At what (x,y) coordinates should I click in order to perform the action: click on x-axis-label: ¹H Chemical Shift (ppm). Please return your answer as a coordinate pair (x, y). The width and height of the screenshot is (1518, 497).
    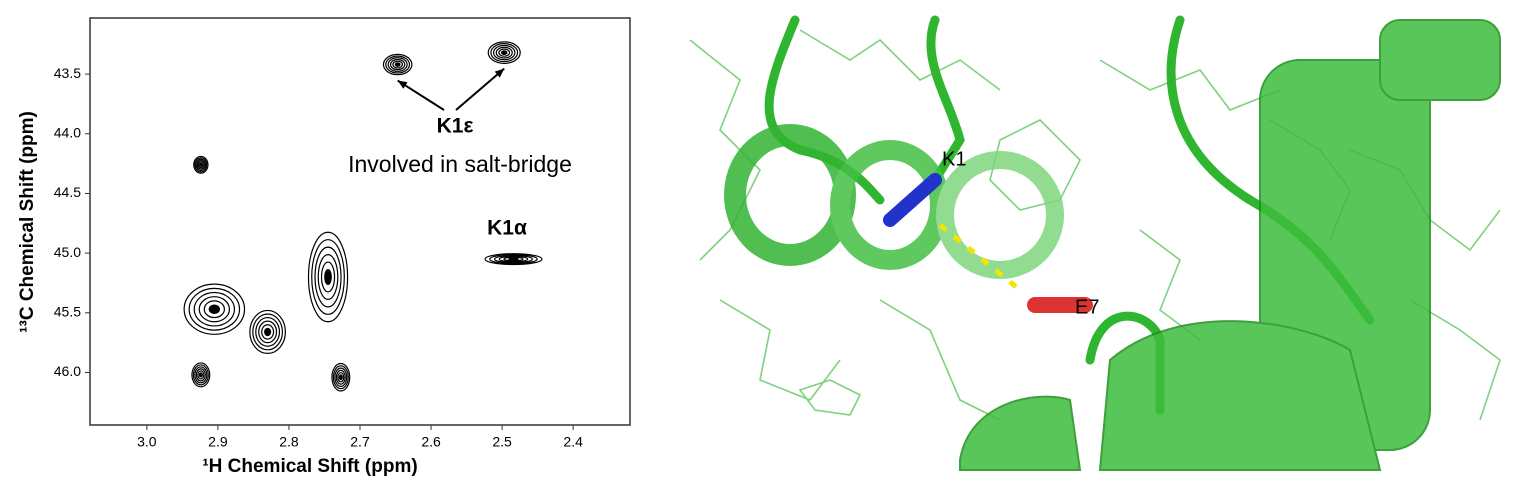
    Looking at the image, I should click on (309, 466).